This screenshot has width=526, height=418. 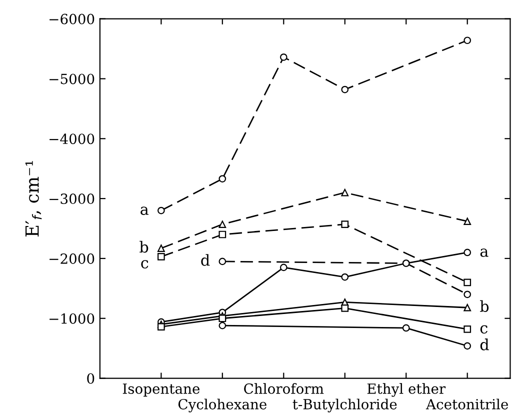 I want to click on x-tick-label: Cyclohexane, so click(x=222, y=405).